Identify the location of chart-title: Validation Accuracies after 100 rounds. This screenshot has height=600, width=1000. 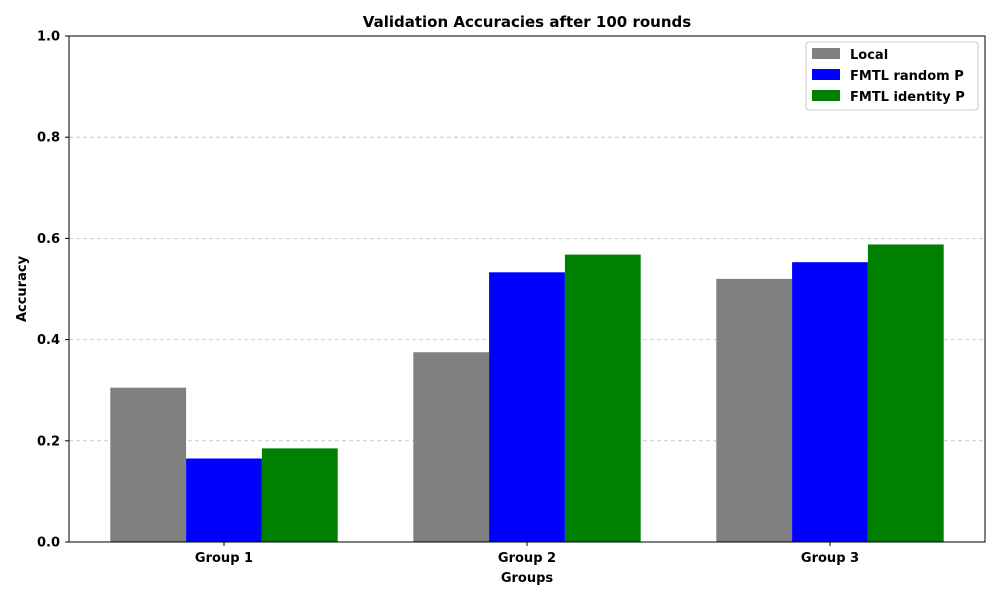
(527, 22).